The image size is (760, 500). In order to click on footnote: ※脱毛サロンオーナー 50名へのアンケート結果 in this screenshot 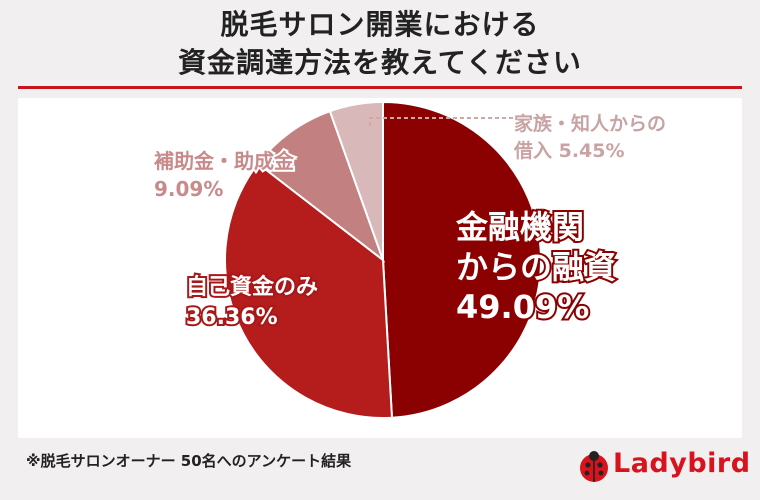, I will do `click(189, 461)`.